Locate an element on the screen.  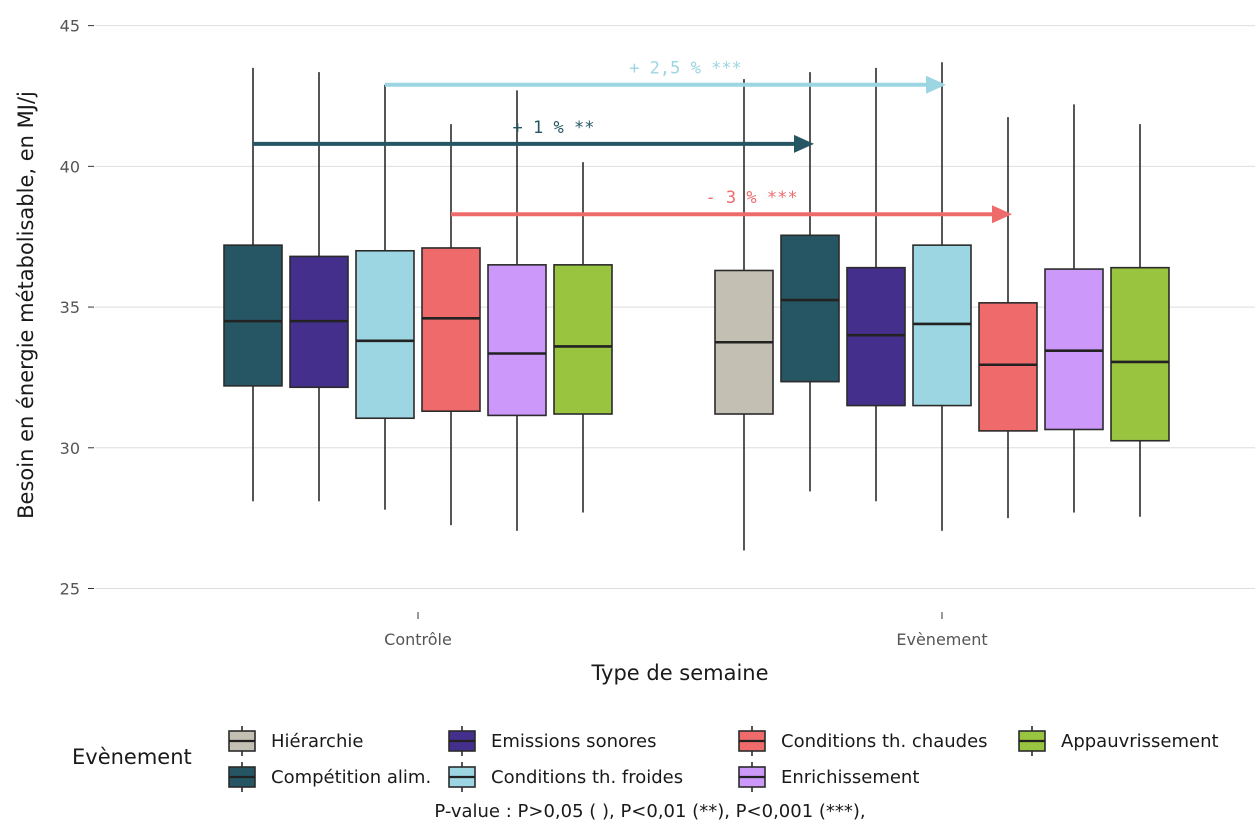
annotation-label: - 3 % *** is located at coordinates (751, 198).